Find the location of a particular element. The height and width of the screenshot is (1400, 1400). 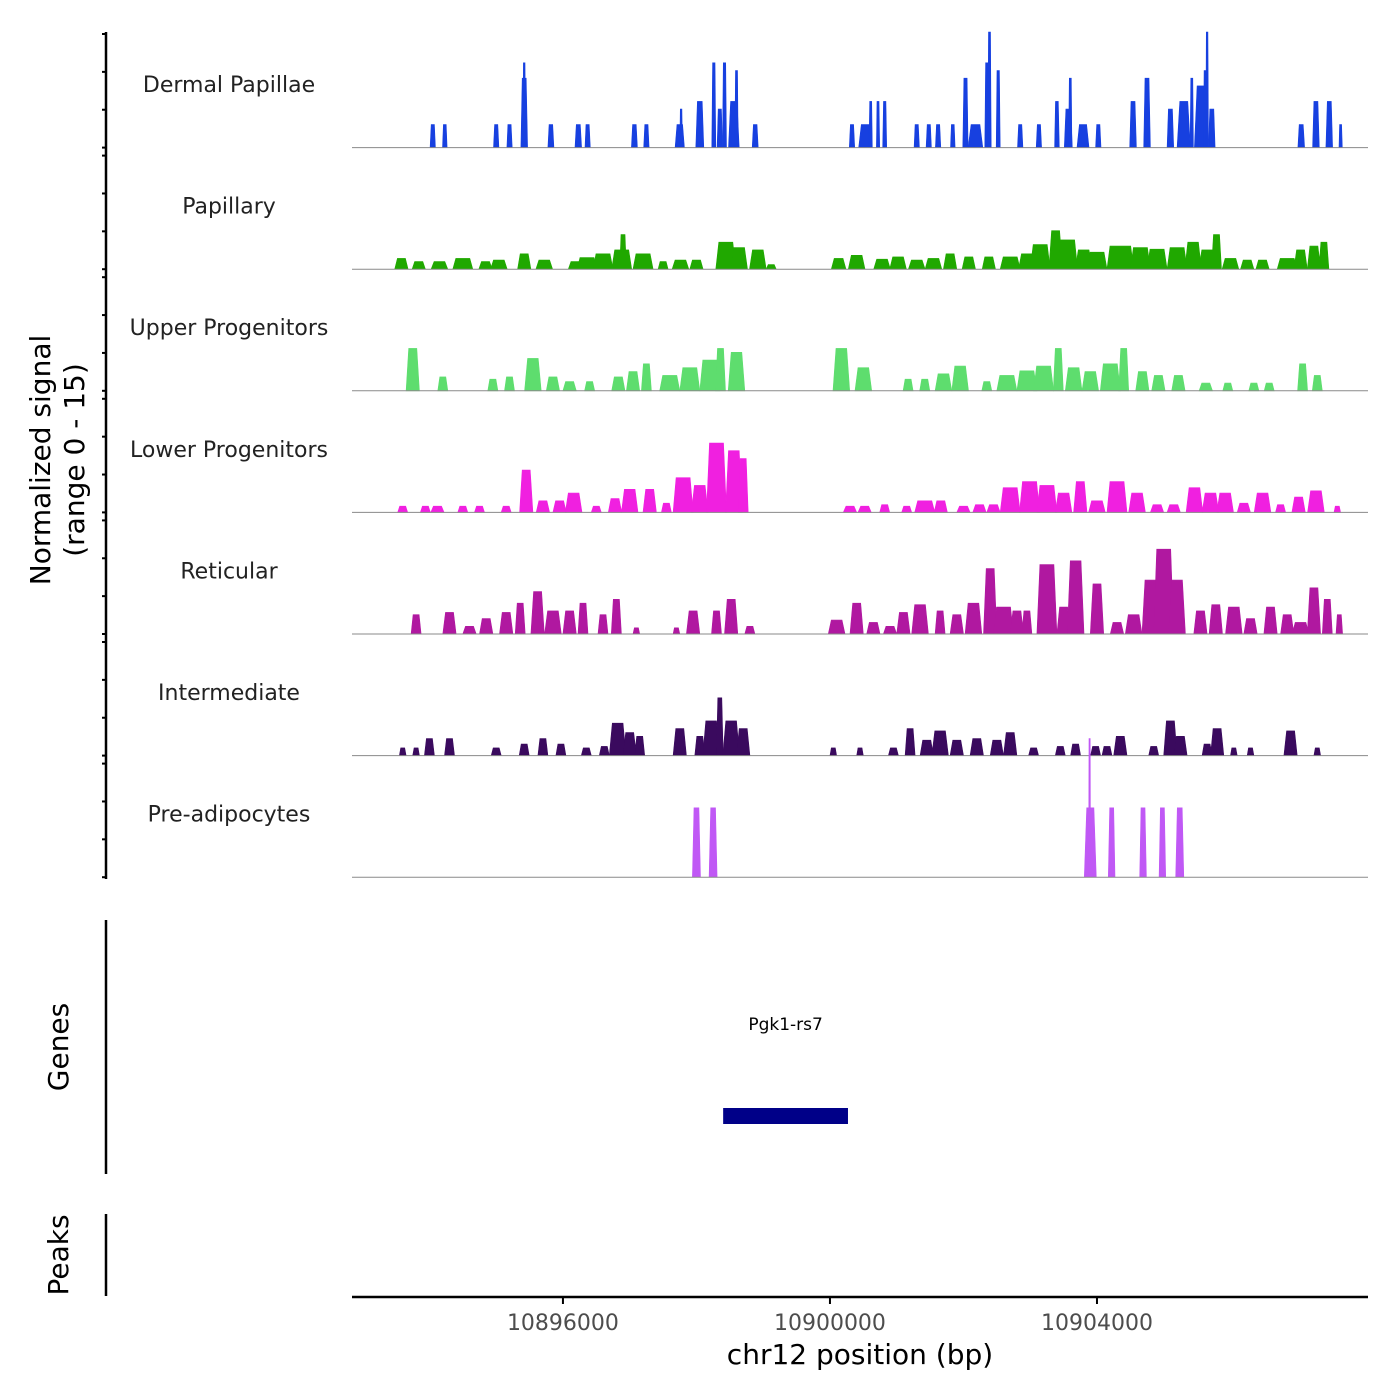

y-axis-title-line2: (range 0 - 15) is located at coordinates (74, 460).